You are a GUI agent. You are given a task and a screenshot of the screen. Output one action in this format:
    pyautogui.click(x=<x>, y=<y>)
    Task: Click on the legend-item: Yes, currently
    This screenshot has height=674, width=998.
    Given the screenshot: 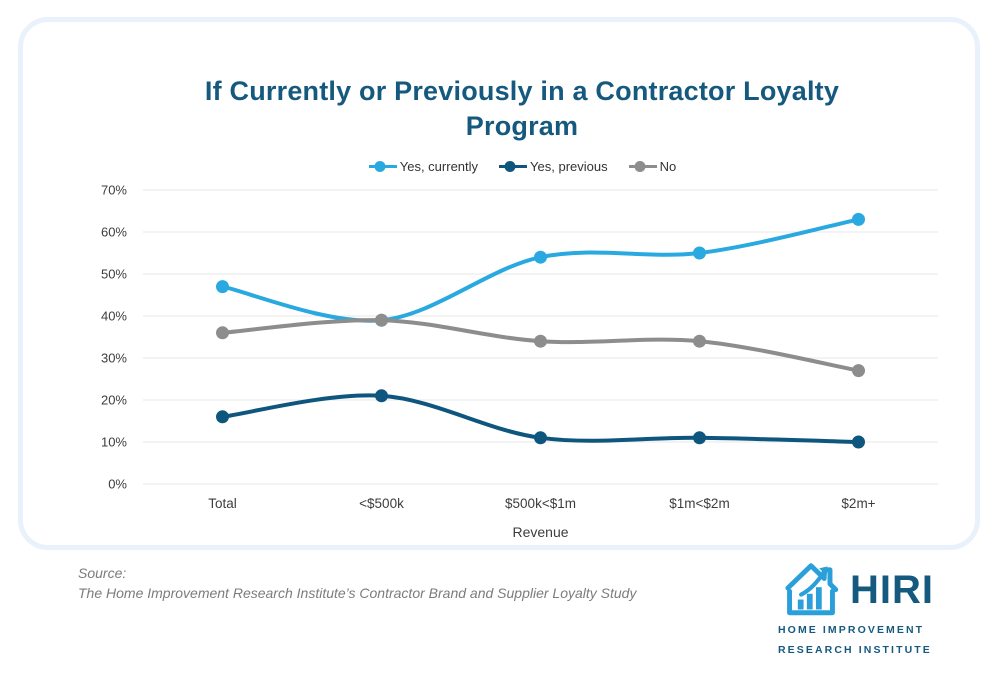 What is the action you would take?
    pyautogui.click(x=423, y=166)
    